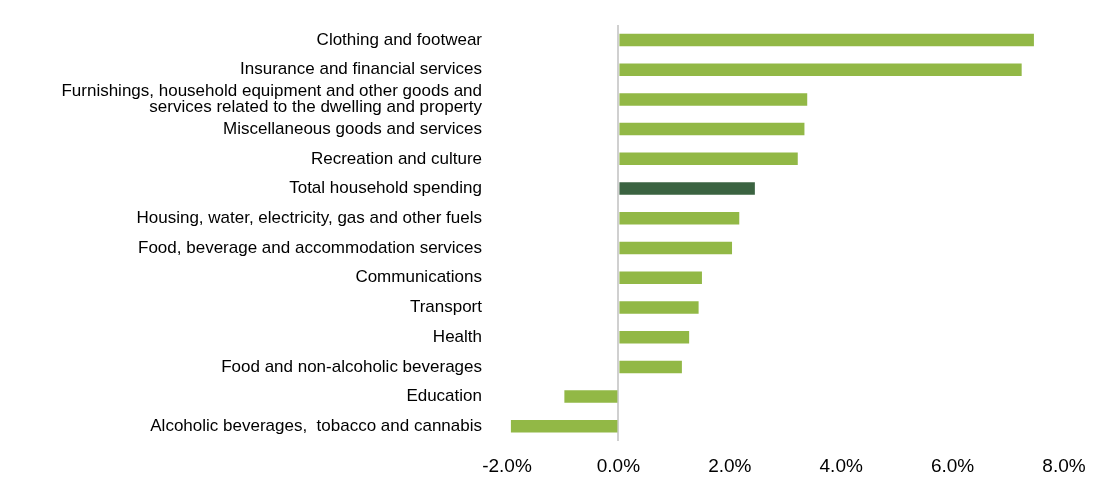 This screenshot has height=498, width=1104. I want to click on y-tick-label: Miscellaneous goods and services, so click(352, 128).